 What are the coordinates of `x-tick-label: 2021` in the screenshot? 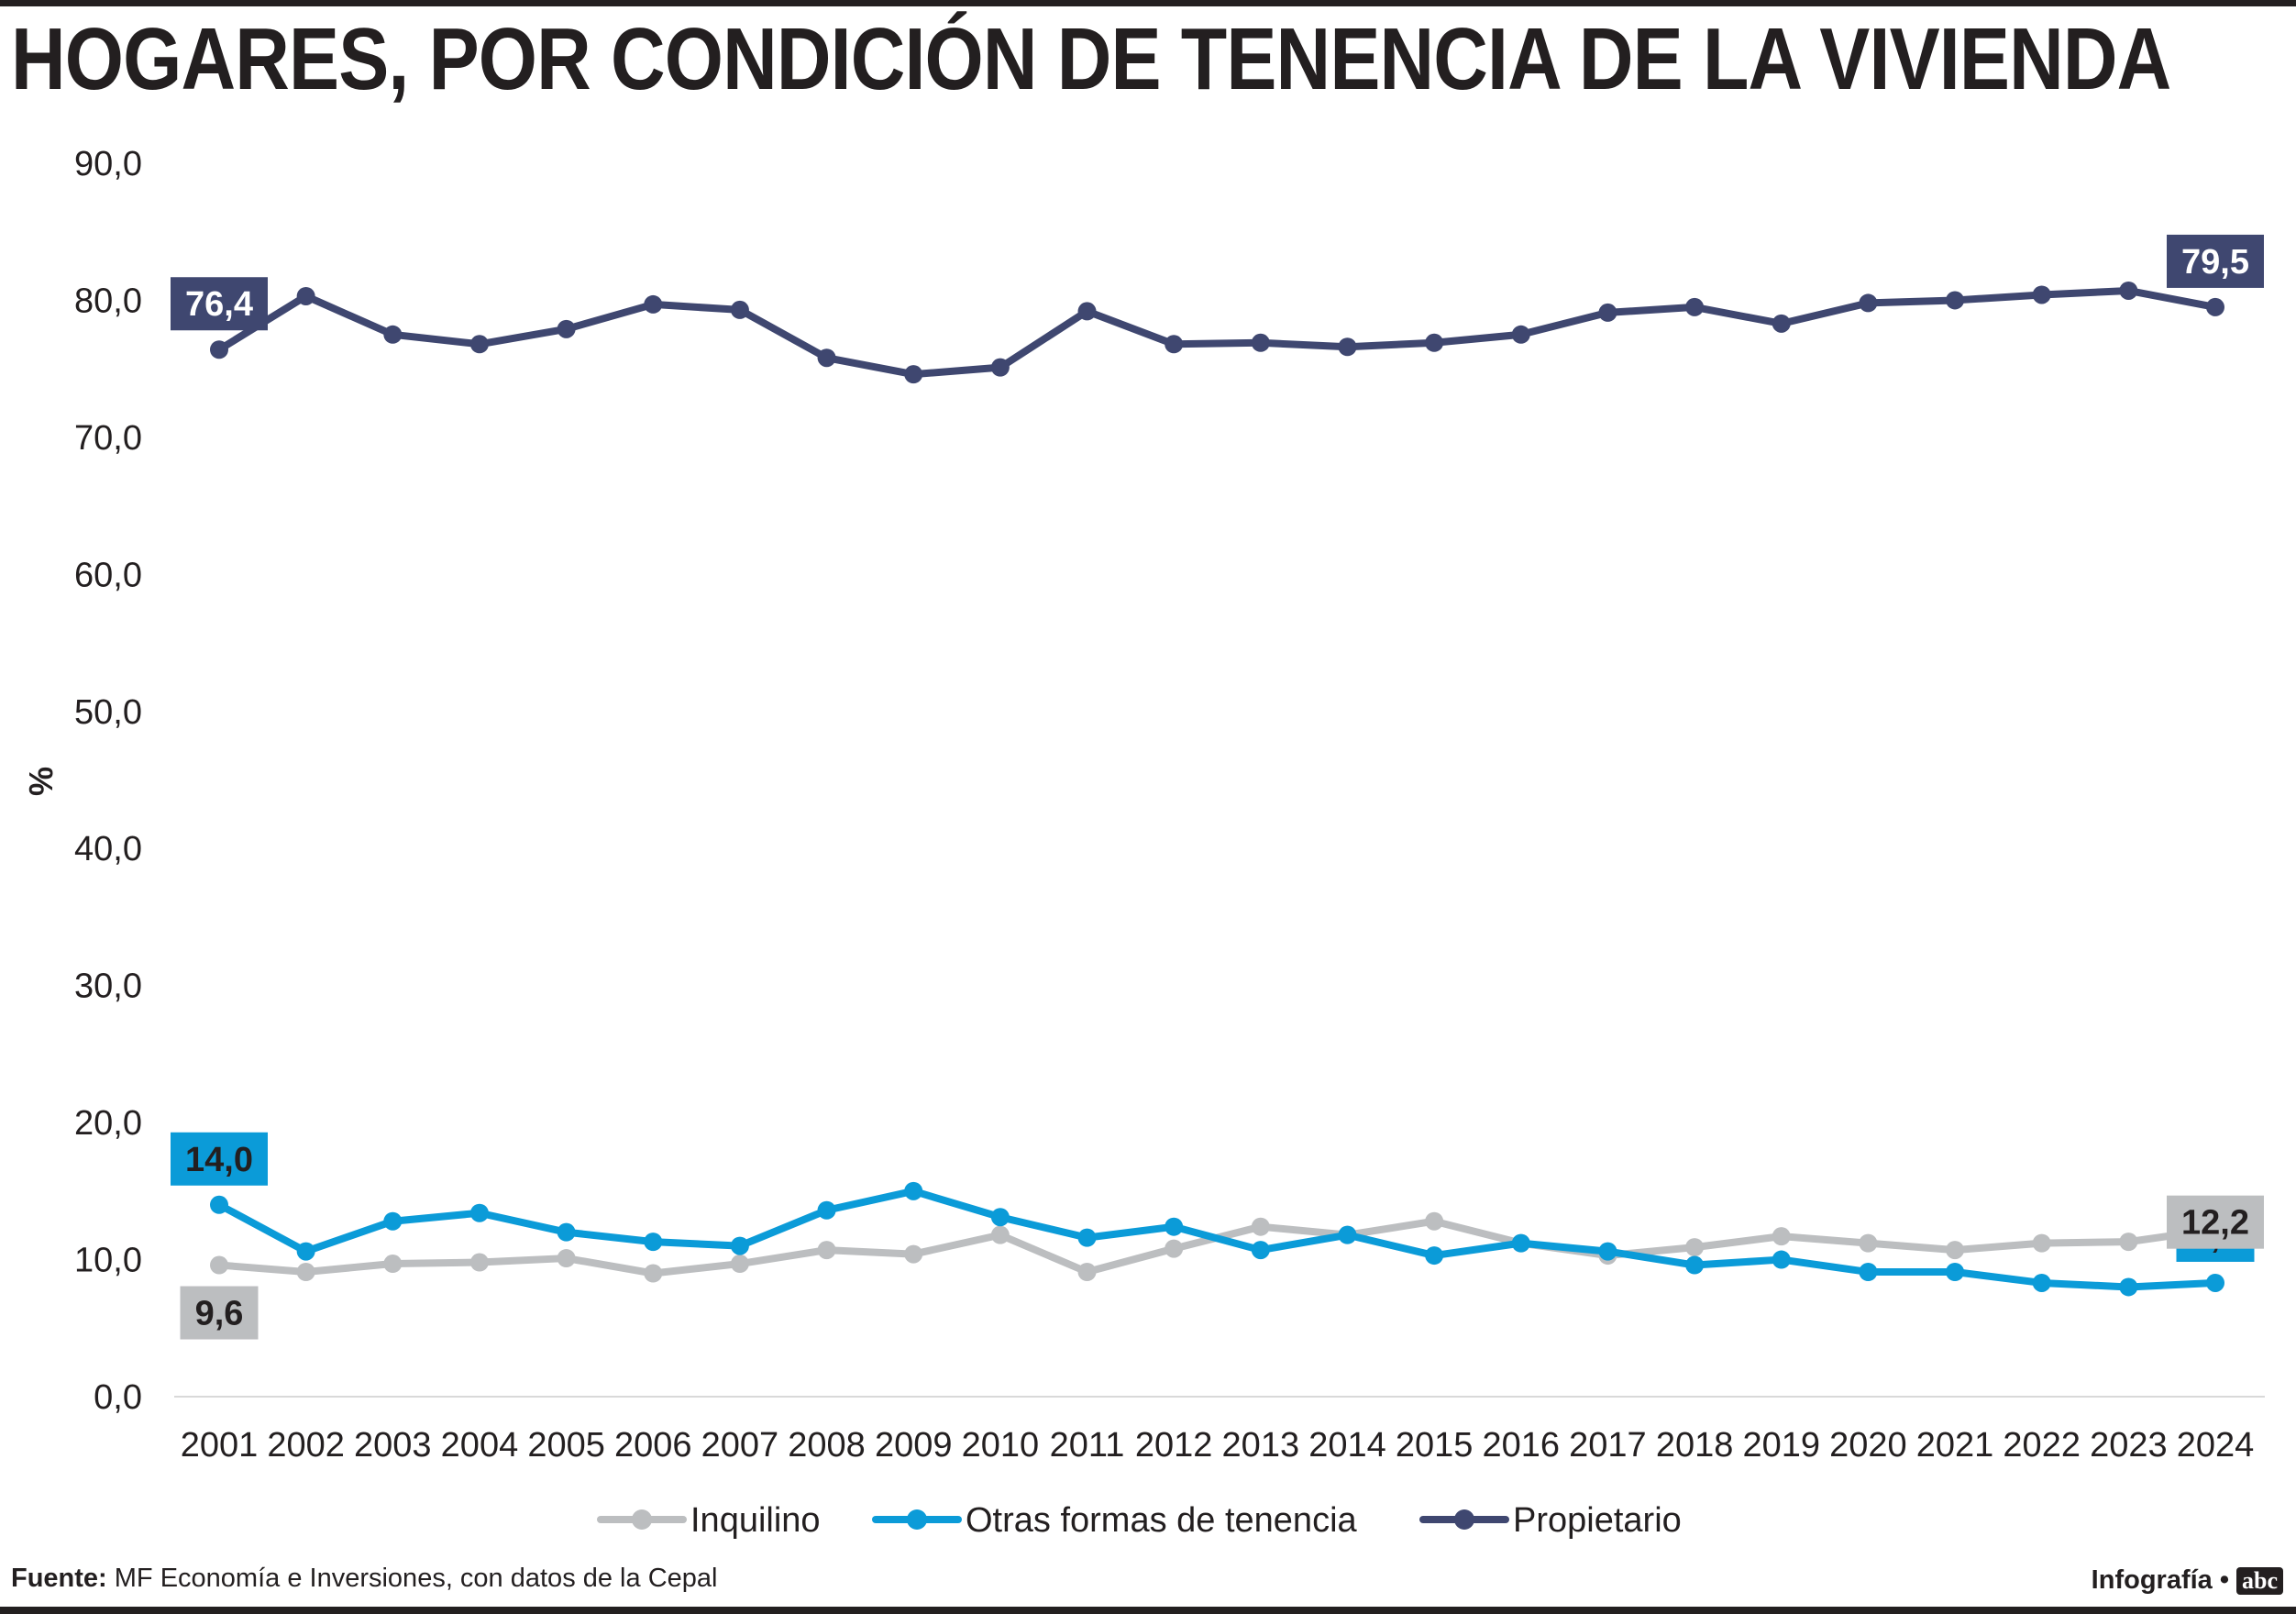 It's located at (1955, 1446).